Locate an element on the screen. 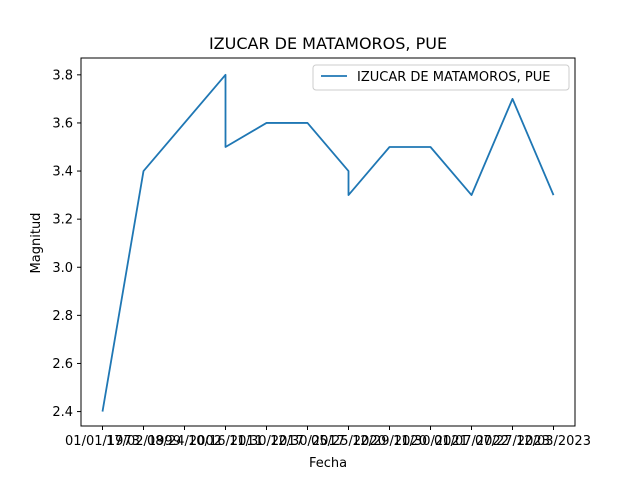  y-axis-label: Magnitud is located at coordinates (36, 243).